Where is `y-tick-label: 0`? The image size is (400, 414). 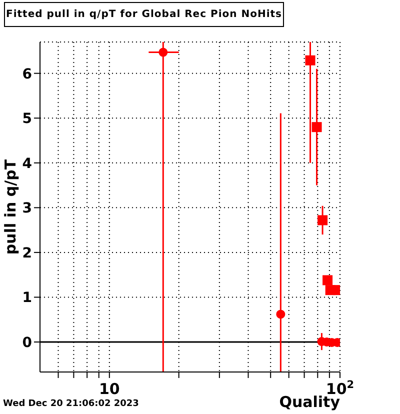
y-tick-label: 0 is located at coordinates (27, 342).